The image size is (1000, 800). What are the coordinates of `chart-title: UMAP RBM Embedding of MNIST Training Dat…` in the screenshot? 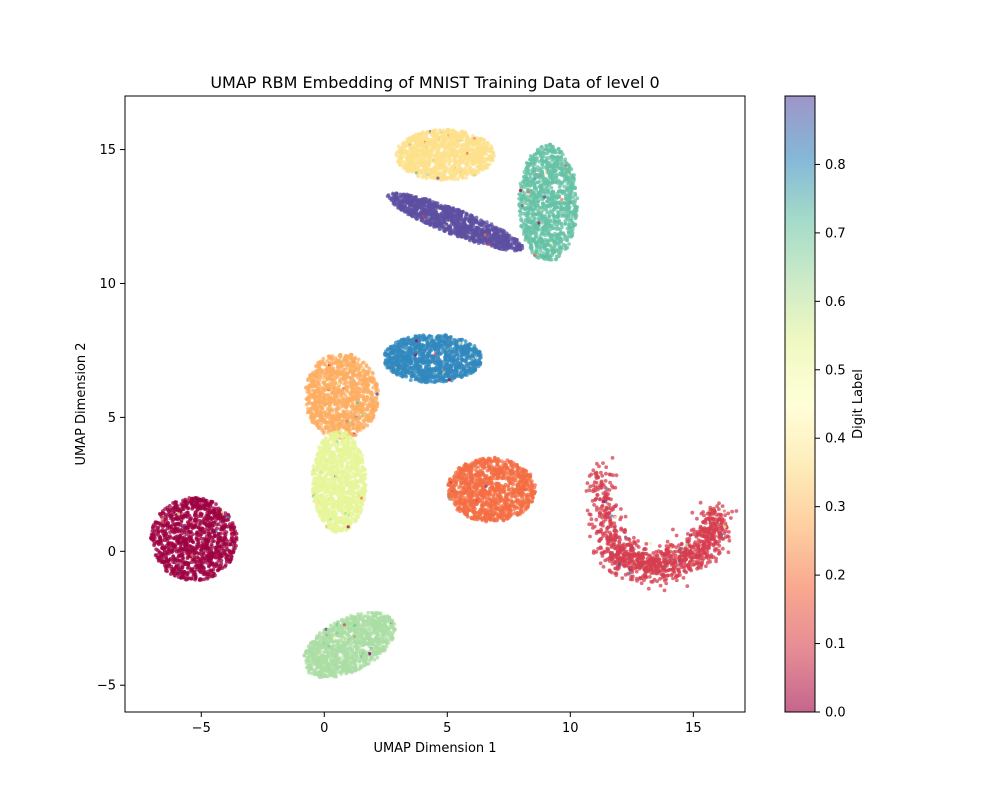 It's located at (434, 82).